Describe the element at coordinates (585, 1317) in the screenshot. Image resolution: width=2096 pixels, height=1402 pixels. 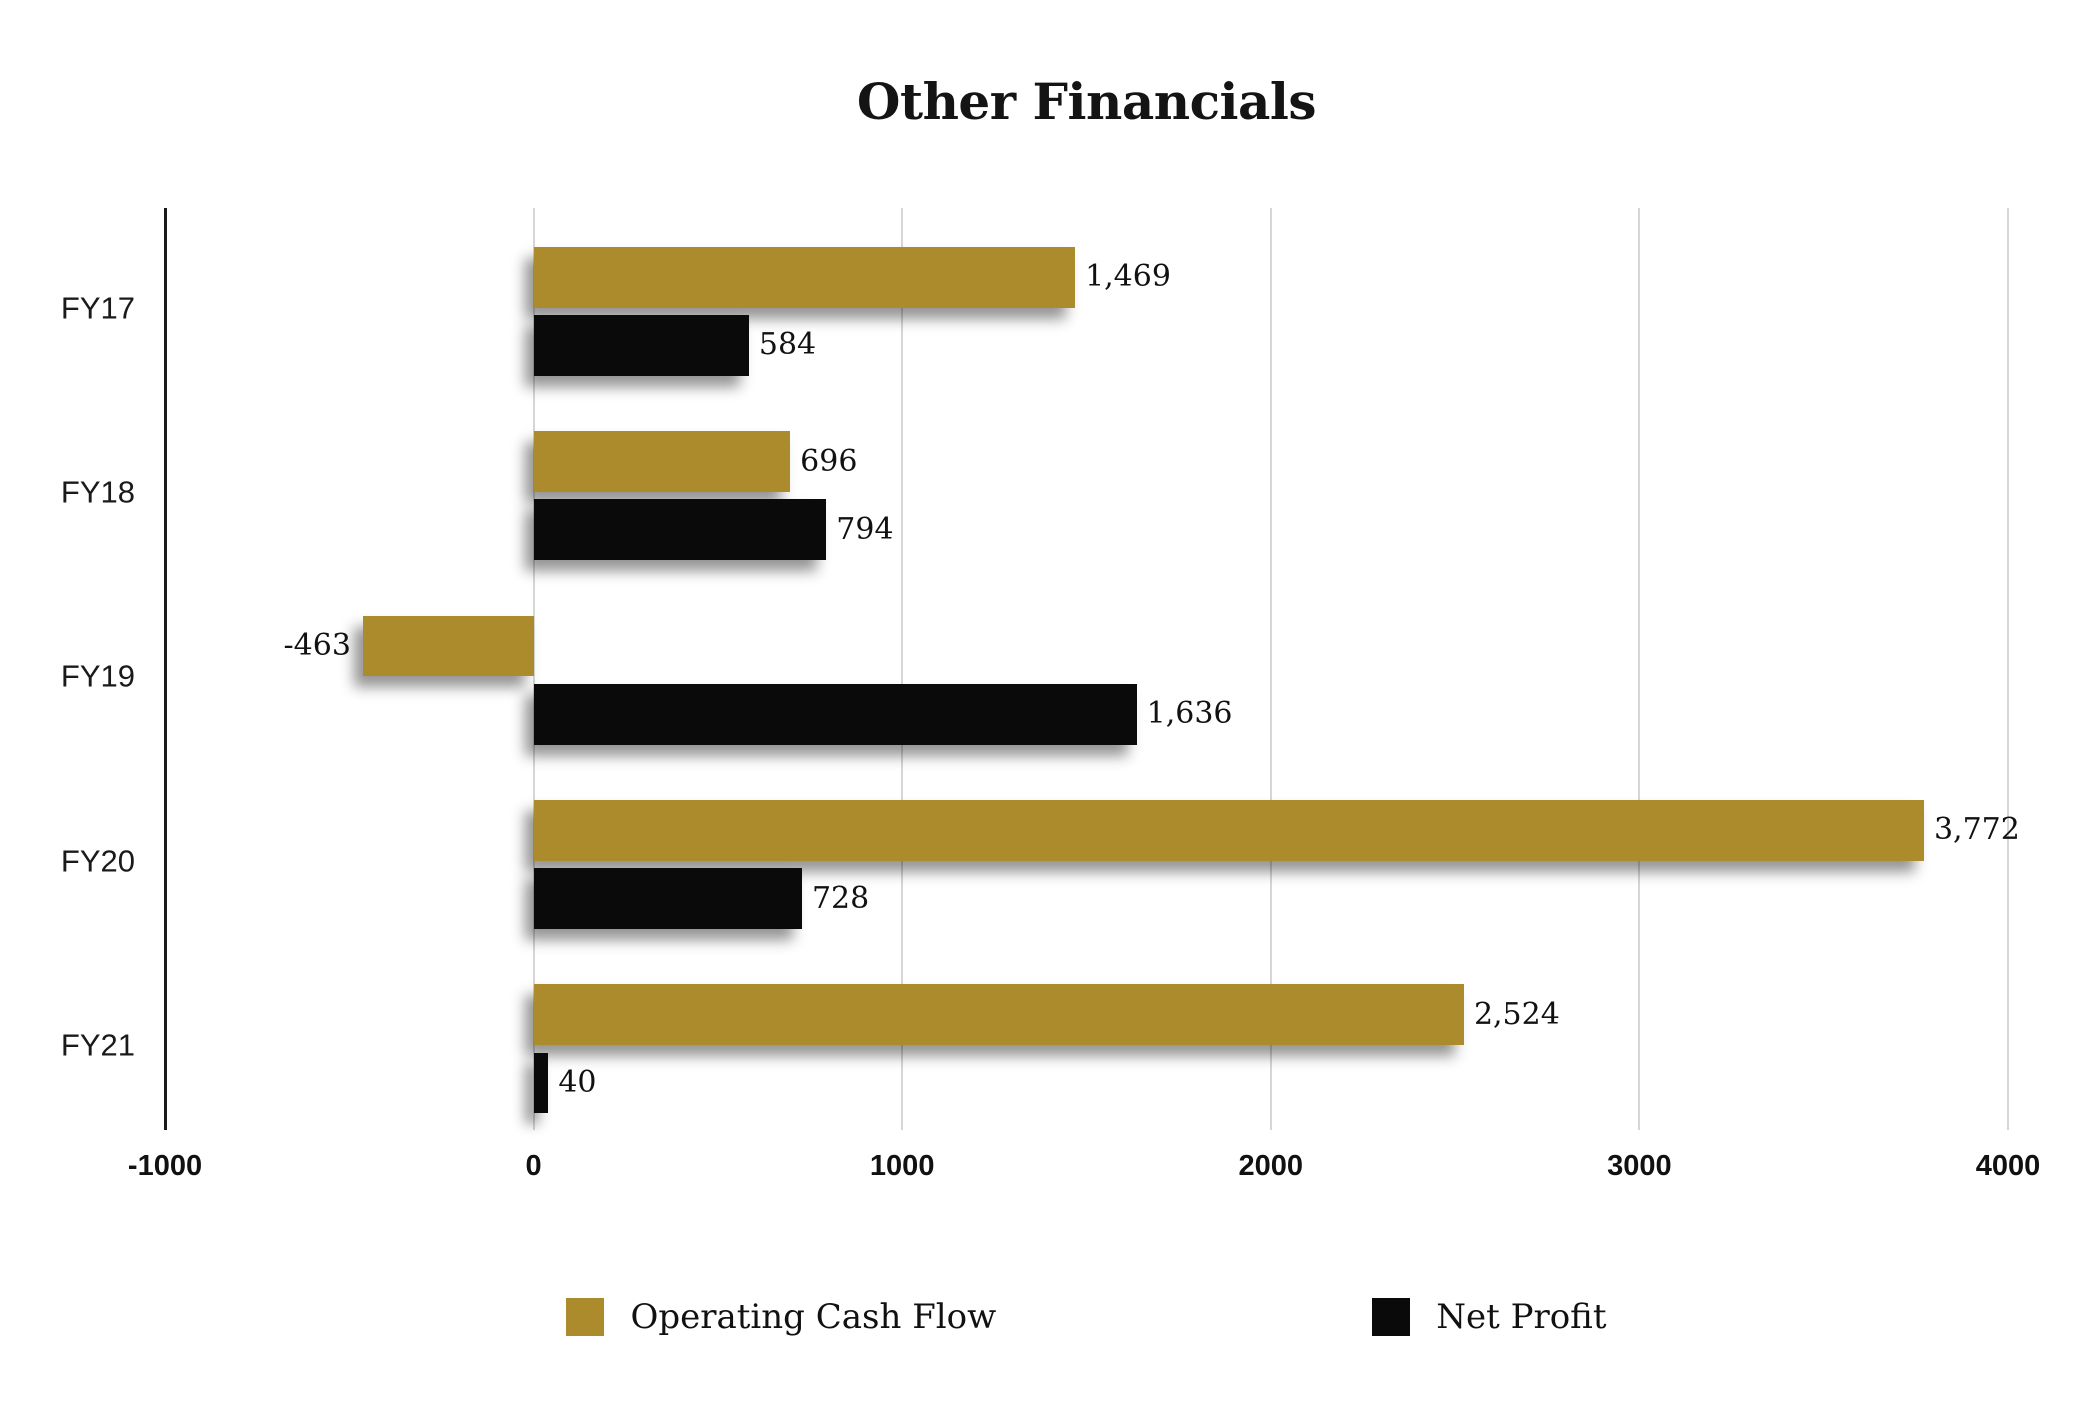
I see `legend-swatch-operating-cash-flow` at that location.